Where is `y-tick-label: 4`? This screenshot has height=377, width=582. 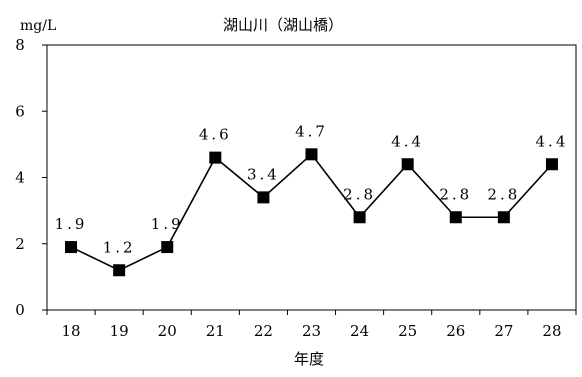
y-tick-label: 4 is located at coordinates (20, 178).